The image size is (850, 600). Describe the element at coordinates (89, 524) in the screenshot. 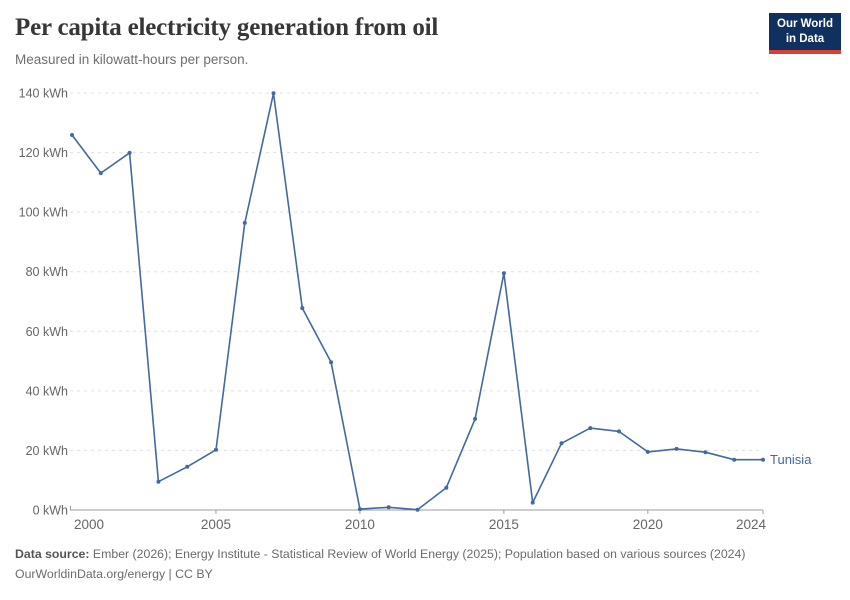

I see `x-tick-label: 2000` at that location.